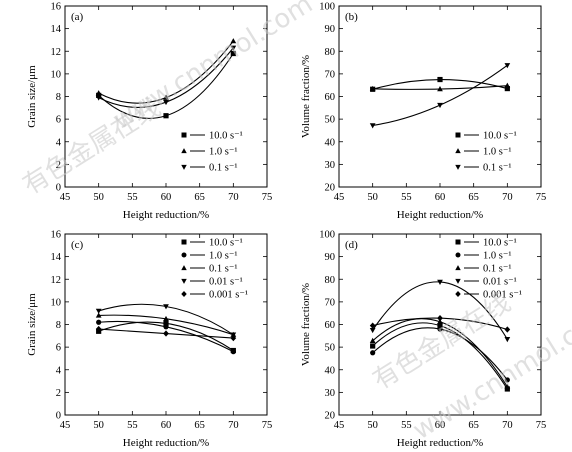  Describe the element at coordinates (330, 74) in the screenshot. I see `y-tick-label: 70` at that location.